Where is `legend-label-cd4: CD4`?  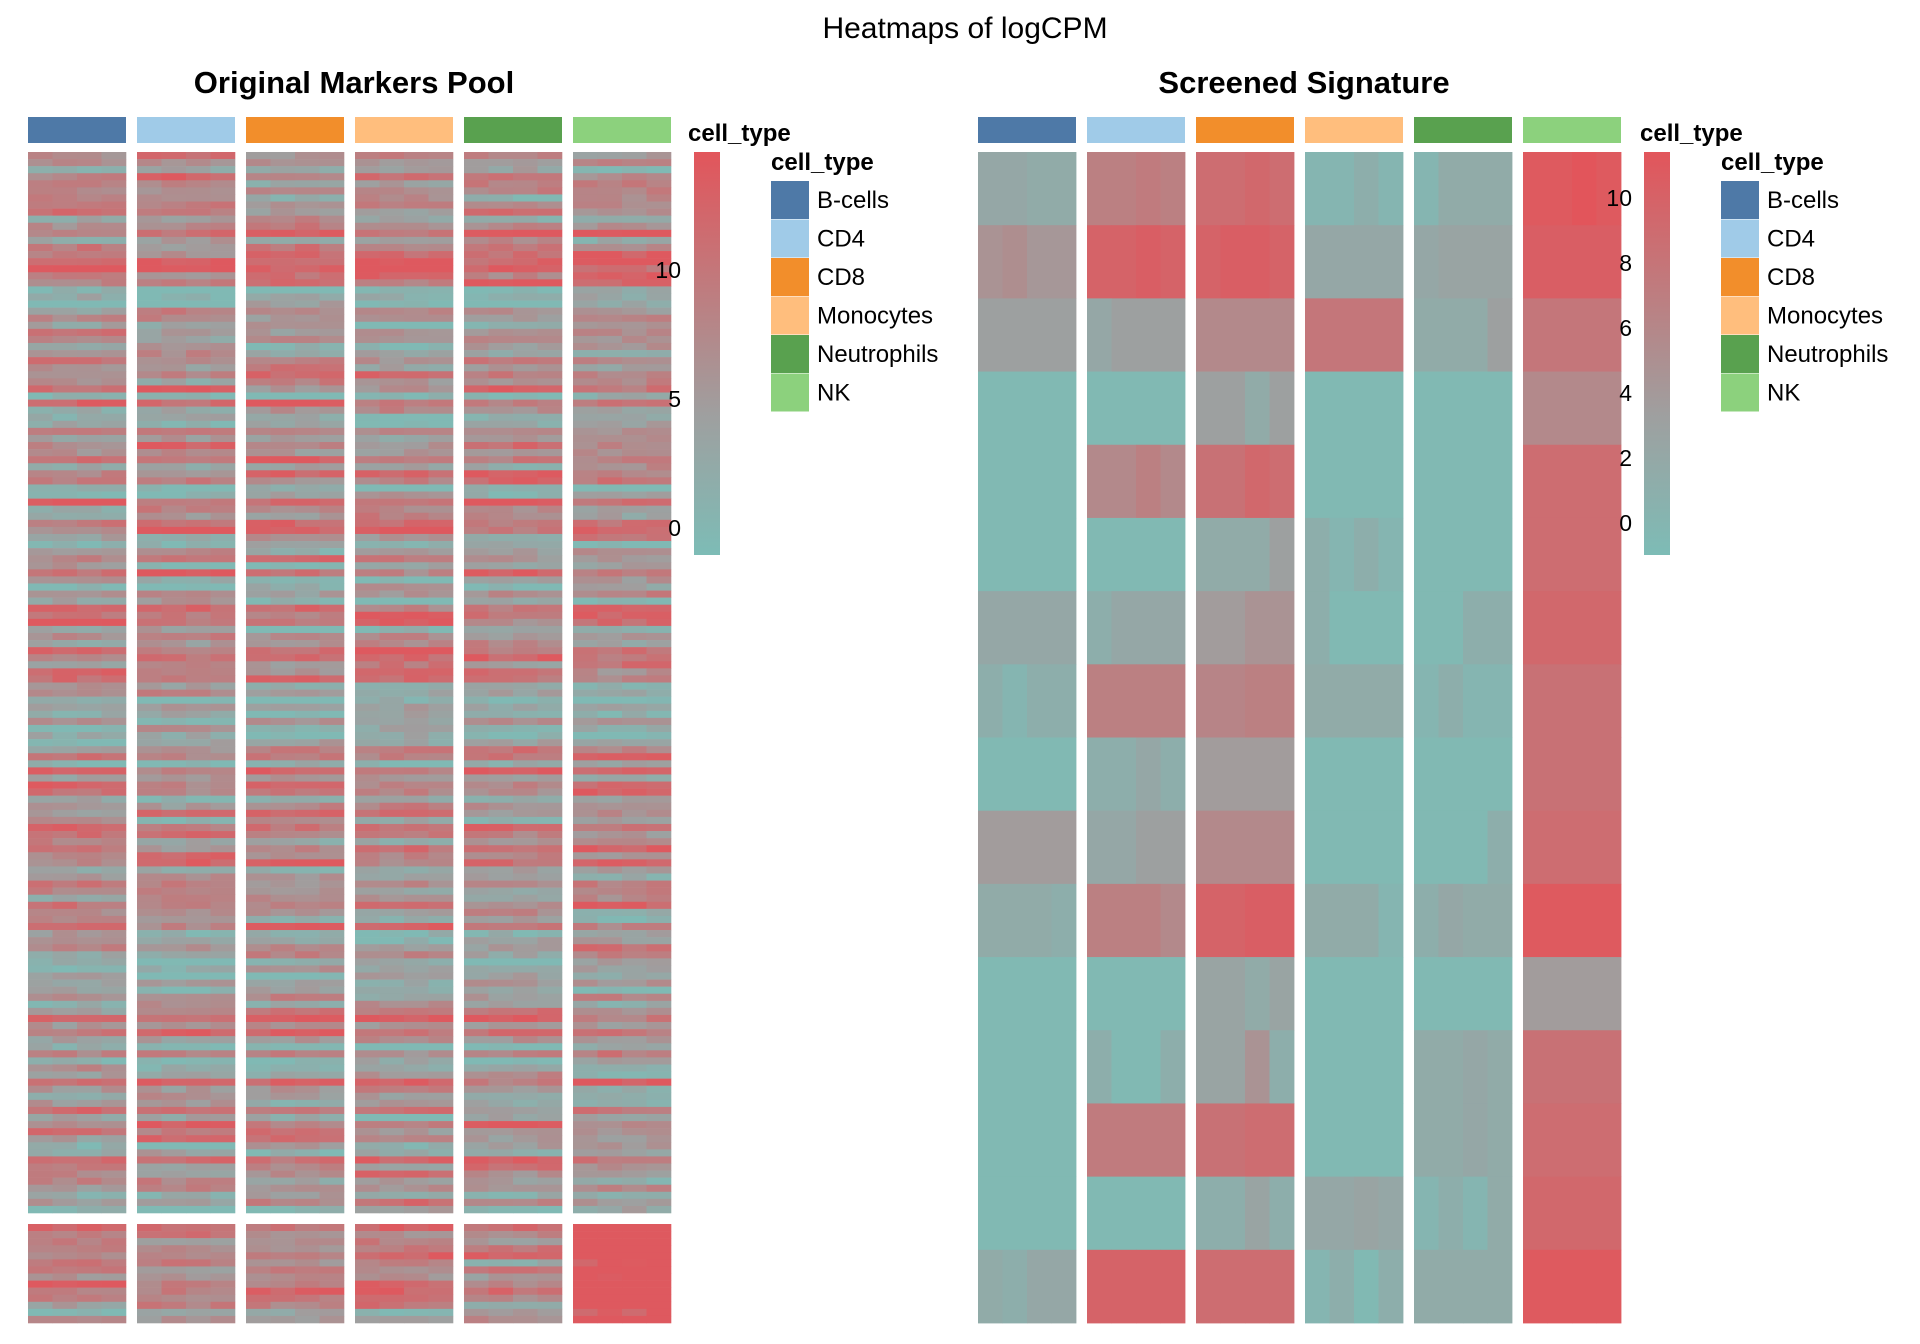 legend-label-cd4: CD4 is located at coordinates (841, 239).